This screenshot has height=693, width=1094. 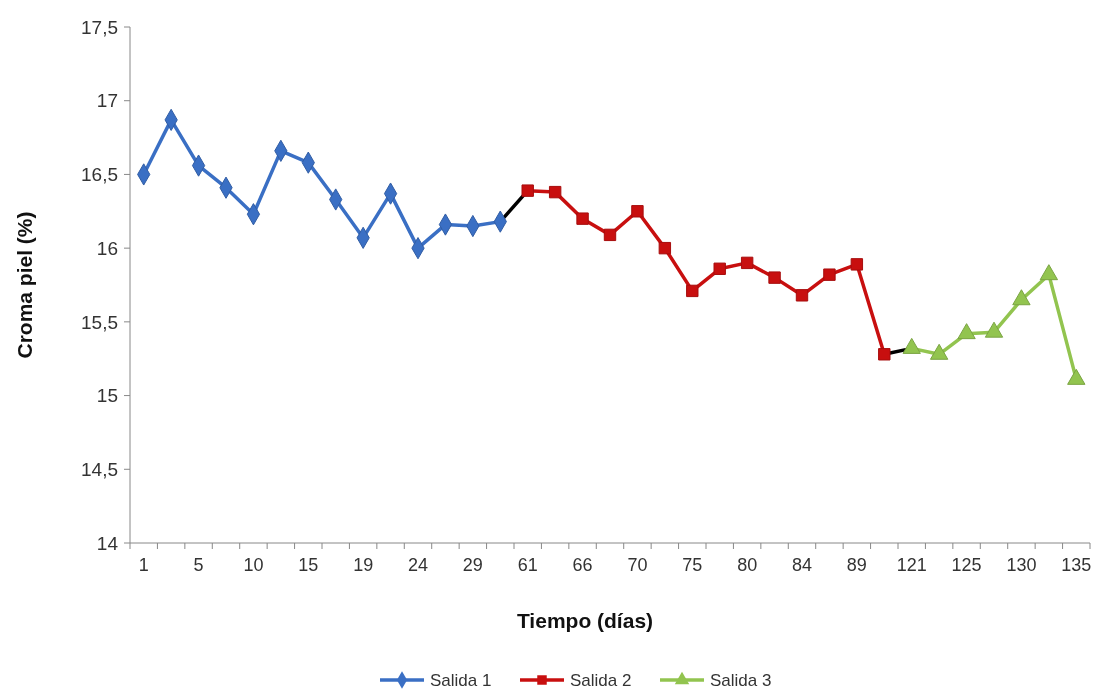 What do you see at coordinates (308, 565) in the screenshot?
I see `x-tick-label: 15` at bounding box center [308, 565].